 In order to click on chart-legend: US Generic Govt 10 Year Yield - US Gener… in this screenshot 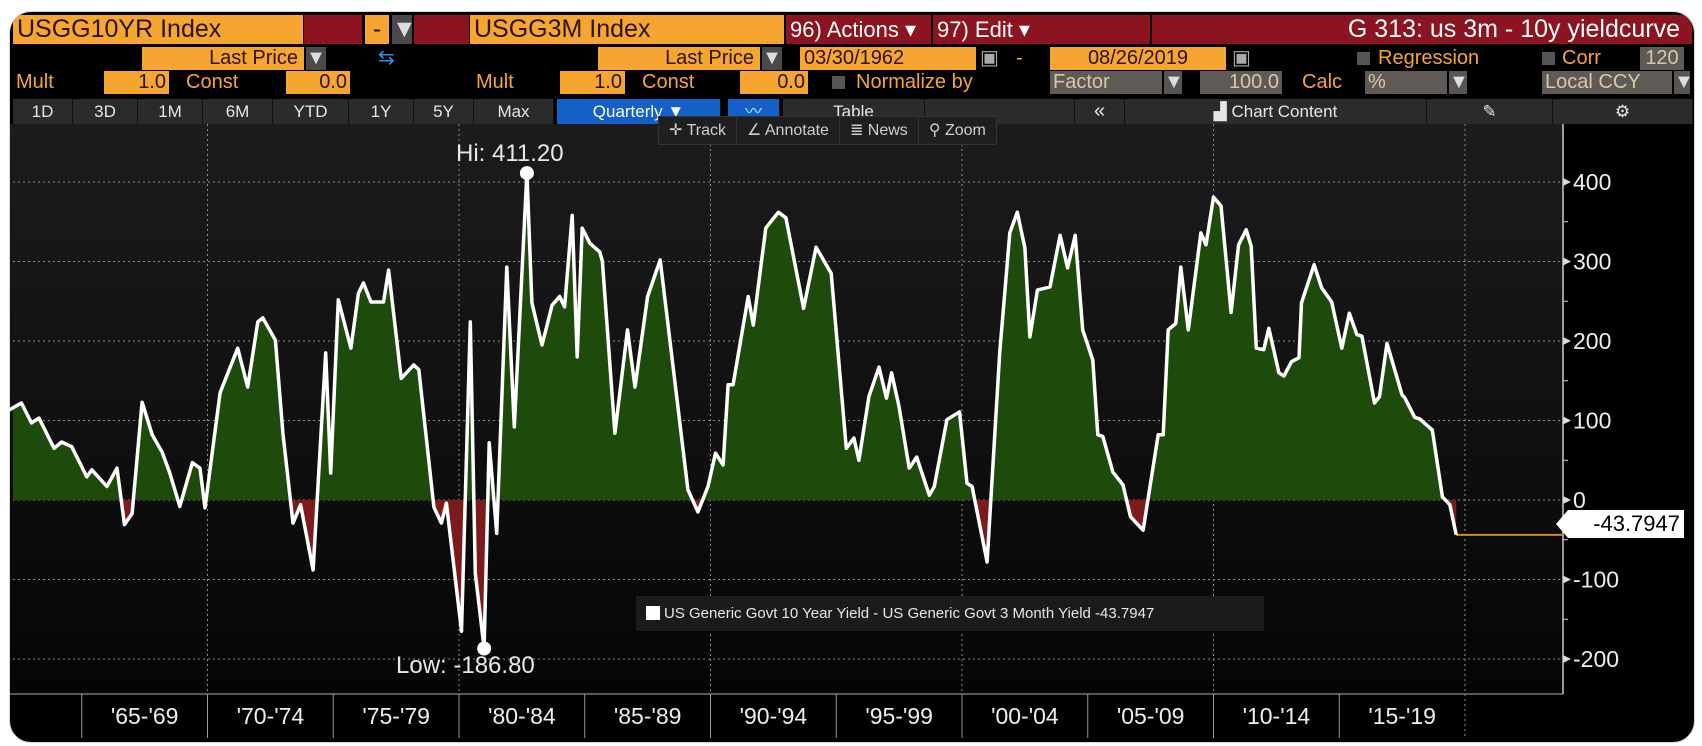, I will do `click(950, 613)`.